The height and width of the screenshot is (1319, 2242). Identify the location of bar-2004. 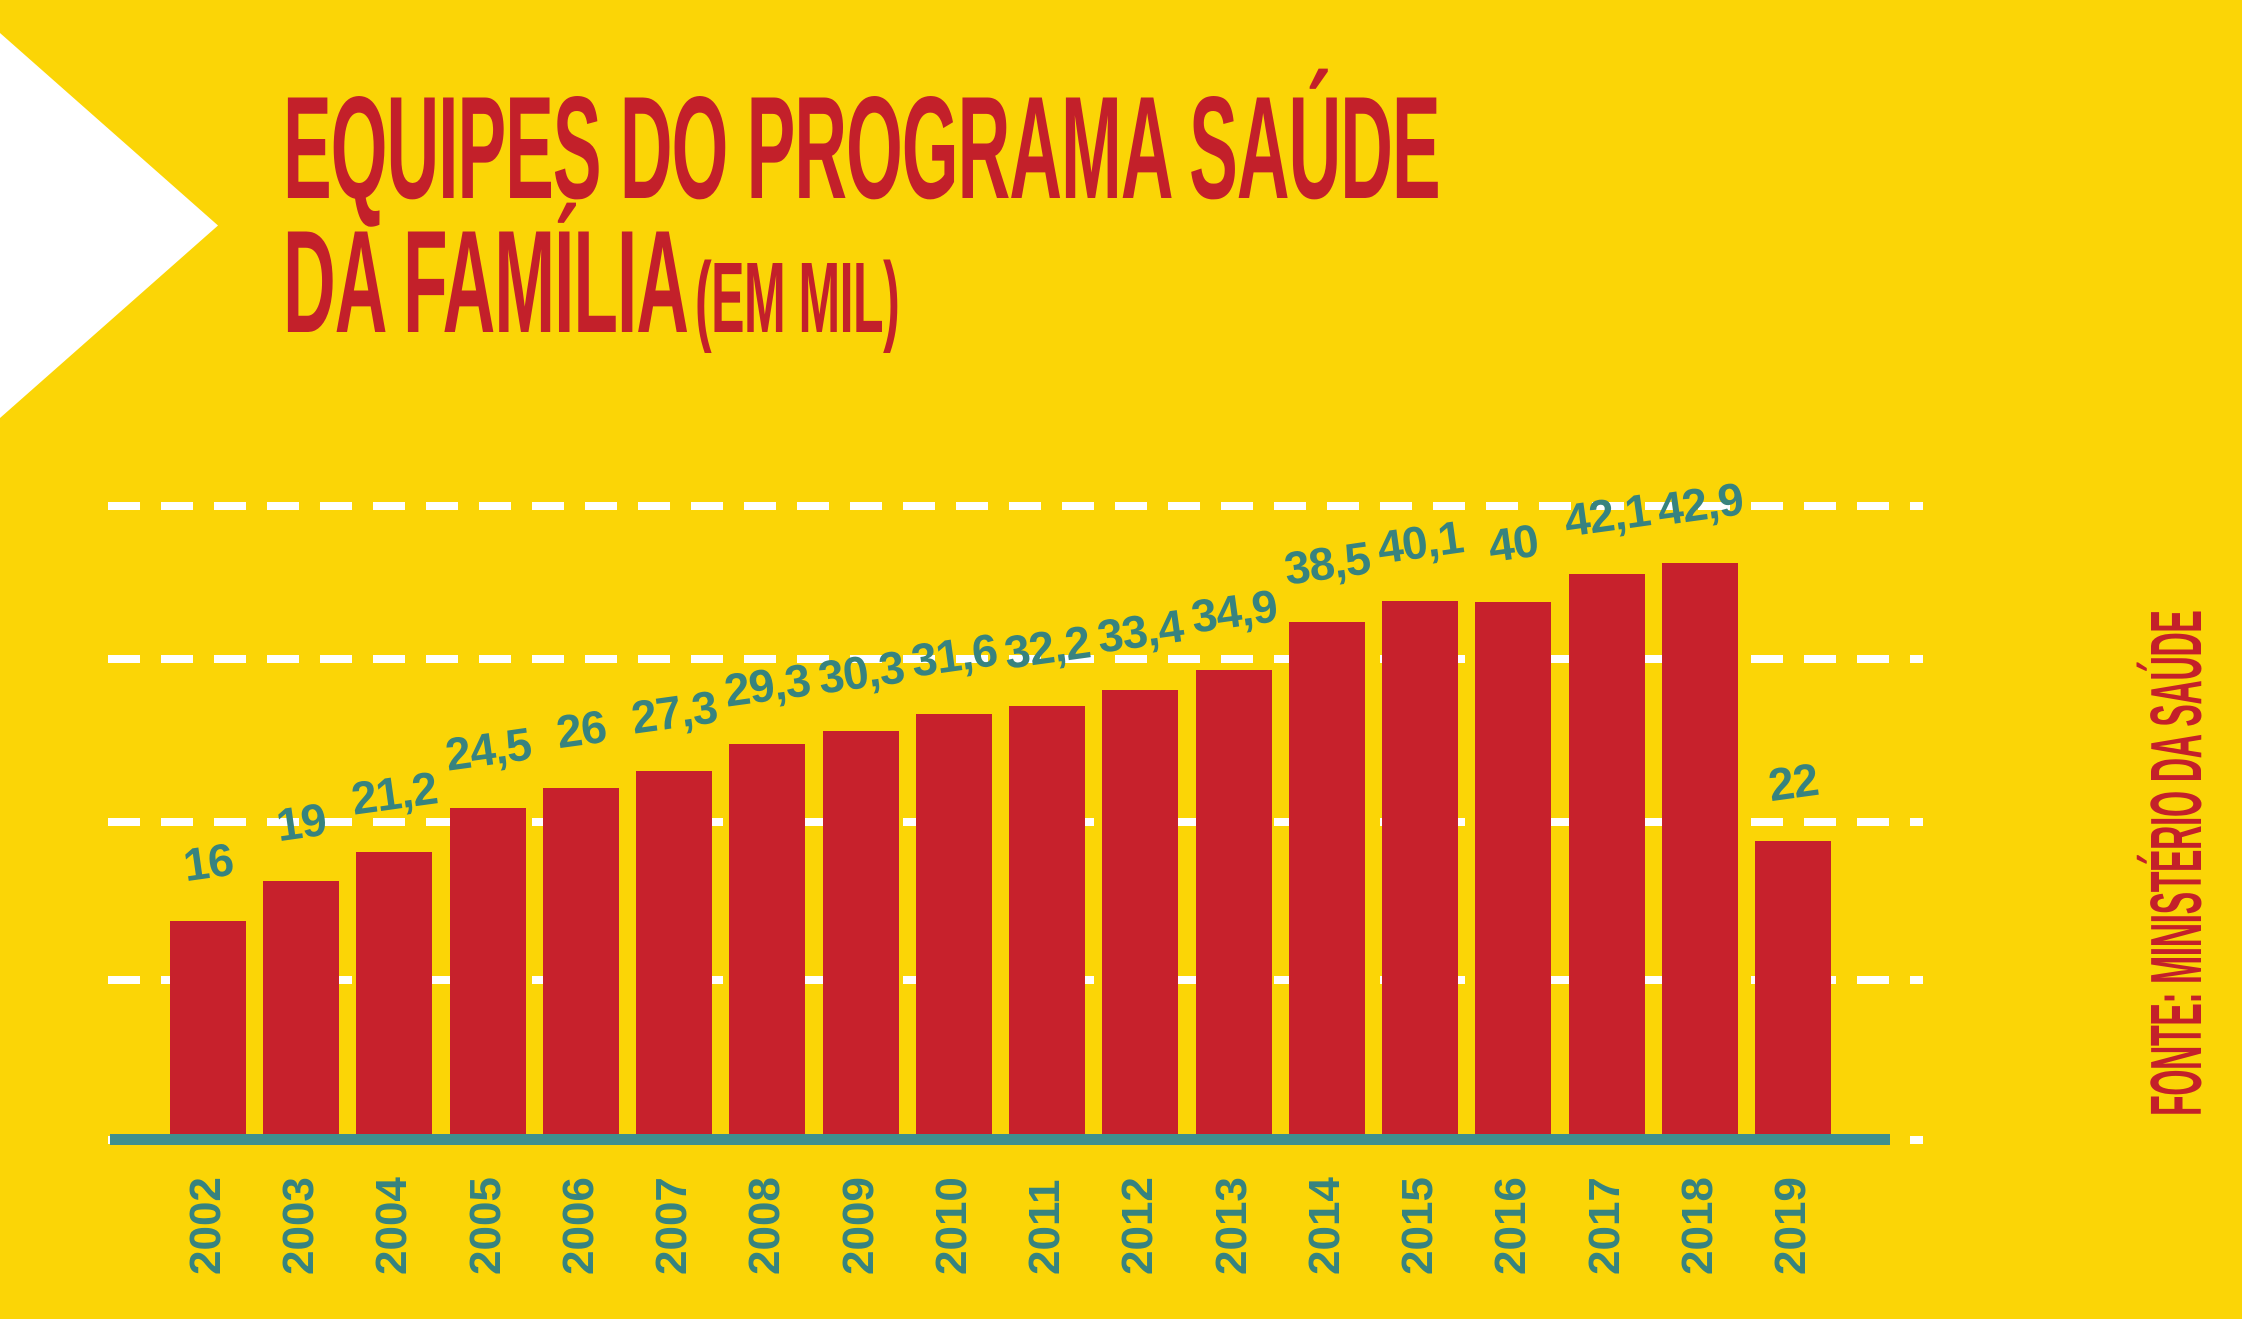
(394, 993).